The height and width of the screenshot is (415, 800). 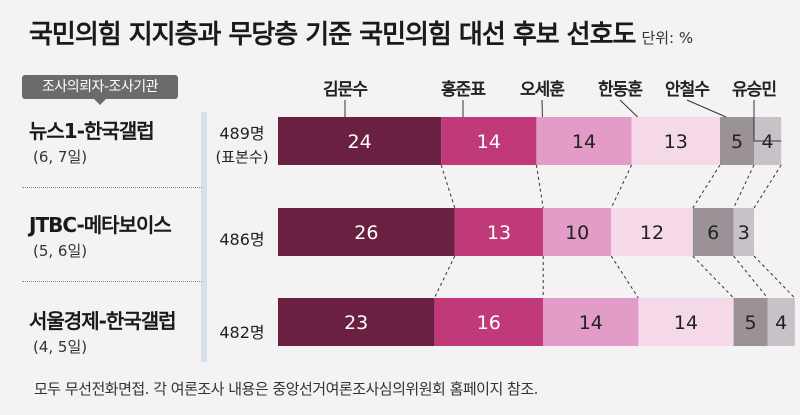 I want to click on bar-label-1-5: 5, so click(x=737, y=142).